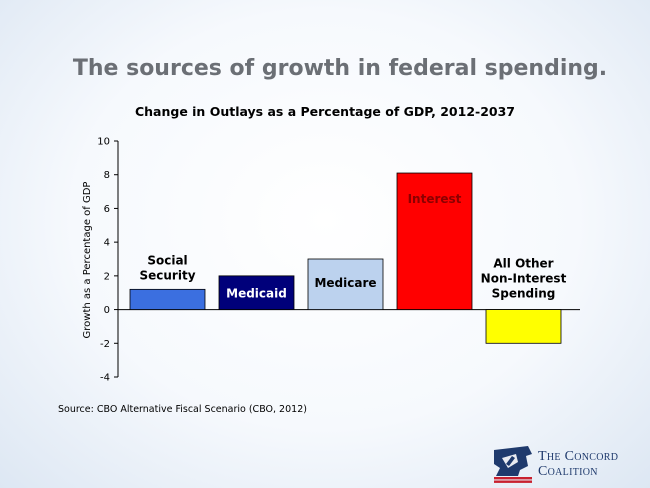 This screenshot has height=488, width=650. Describe the element at coordinates (107, 243) in the screenshot. I see `y-tick-label: 4` at that location.